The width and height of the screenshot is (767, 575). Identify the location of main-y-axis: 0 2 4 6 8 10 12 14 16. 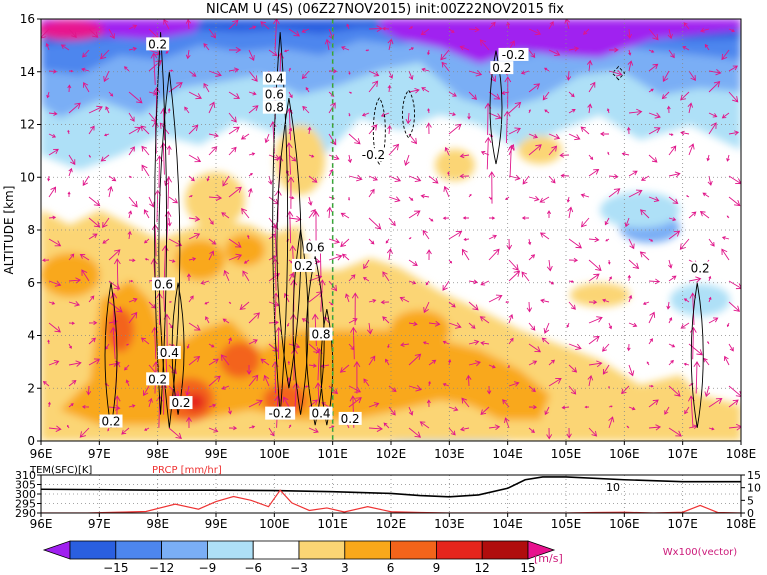
(30, 230).